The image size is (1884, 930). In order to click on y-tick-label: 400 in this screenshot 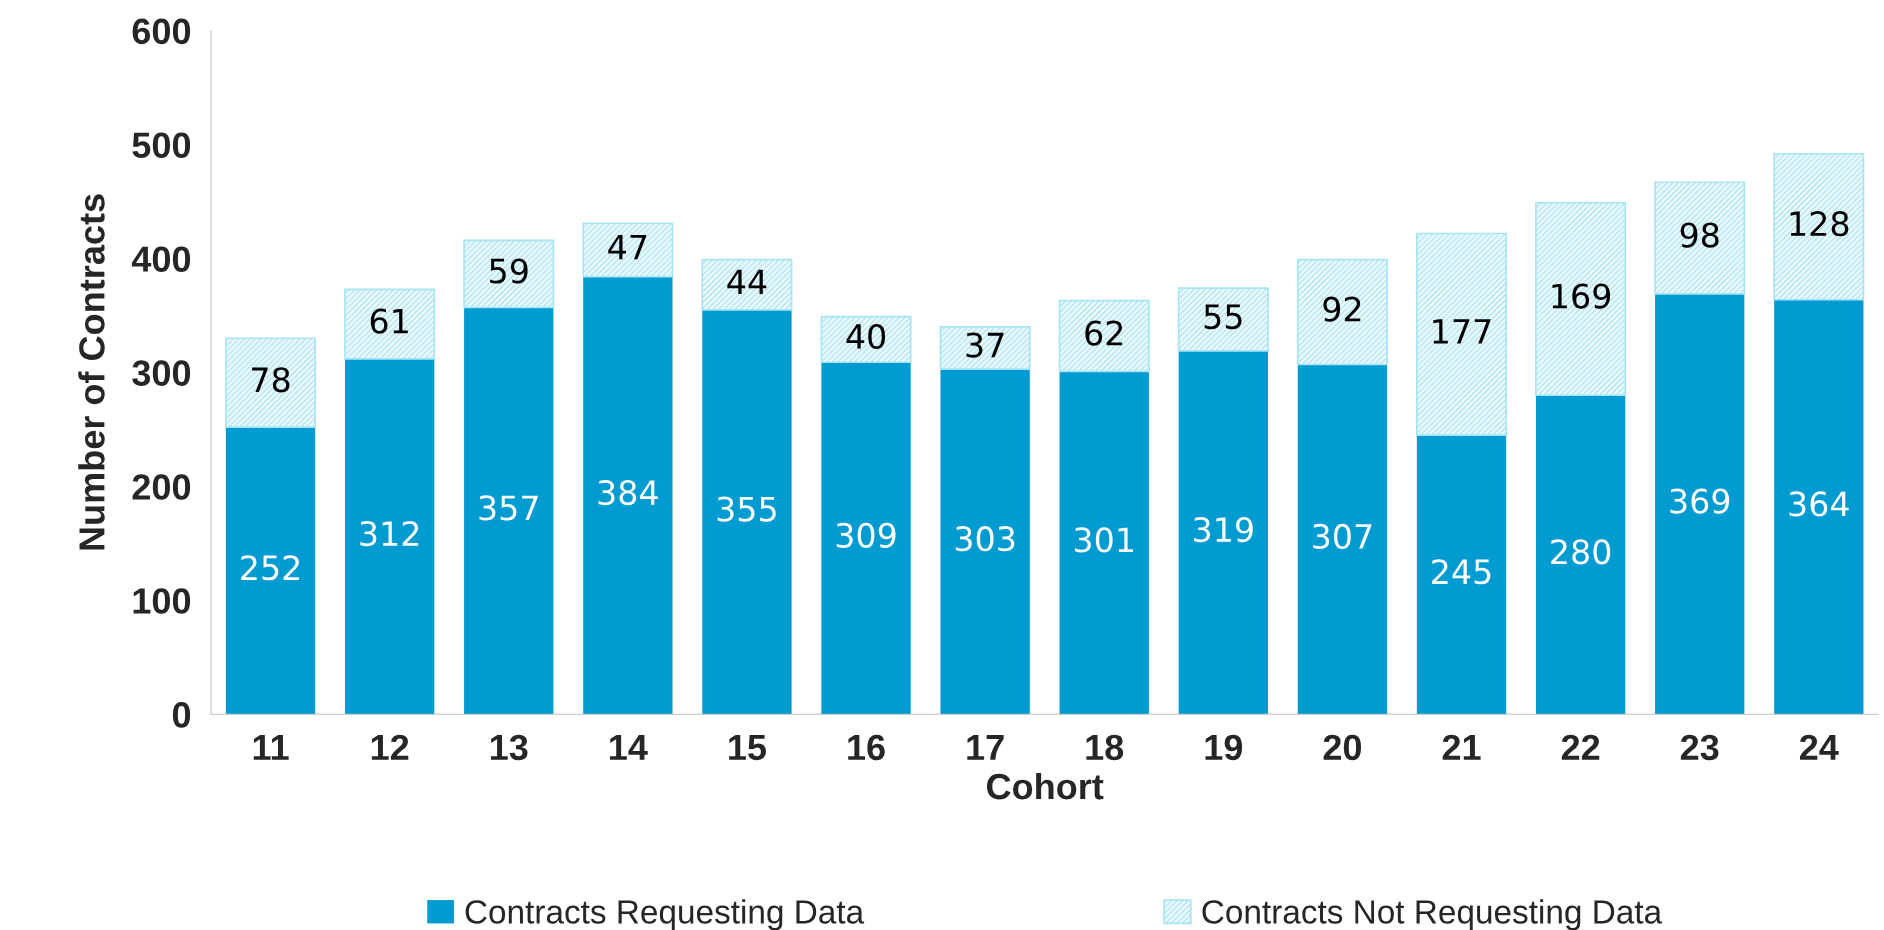, I will do `click(161, 259)`.